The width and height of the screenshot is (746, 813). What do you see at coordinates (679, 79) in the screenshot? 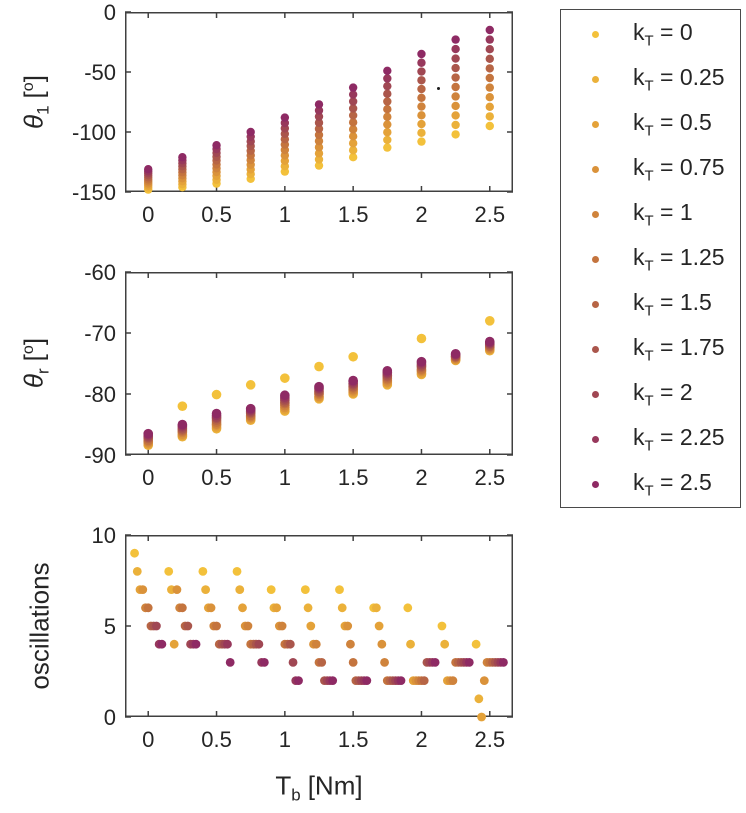
I see `legend-entry-label: kT = 0.25` at bounding box center [679, 79].